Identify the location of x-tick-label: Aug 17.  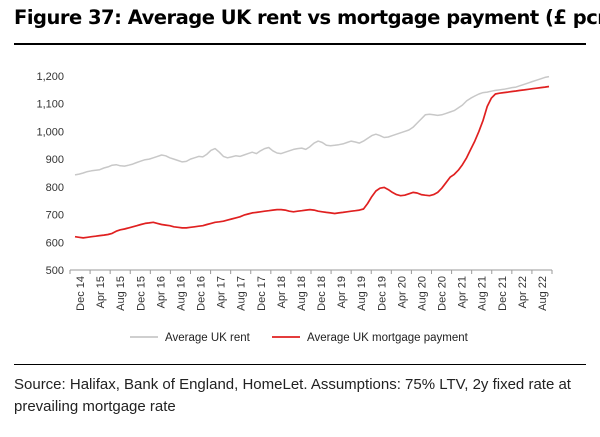
(242, 293).